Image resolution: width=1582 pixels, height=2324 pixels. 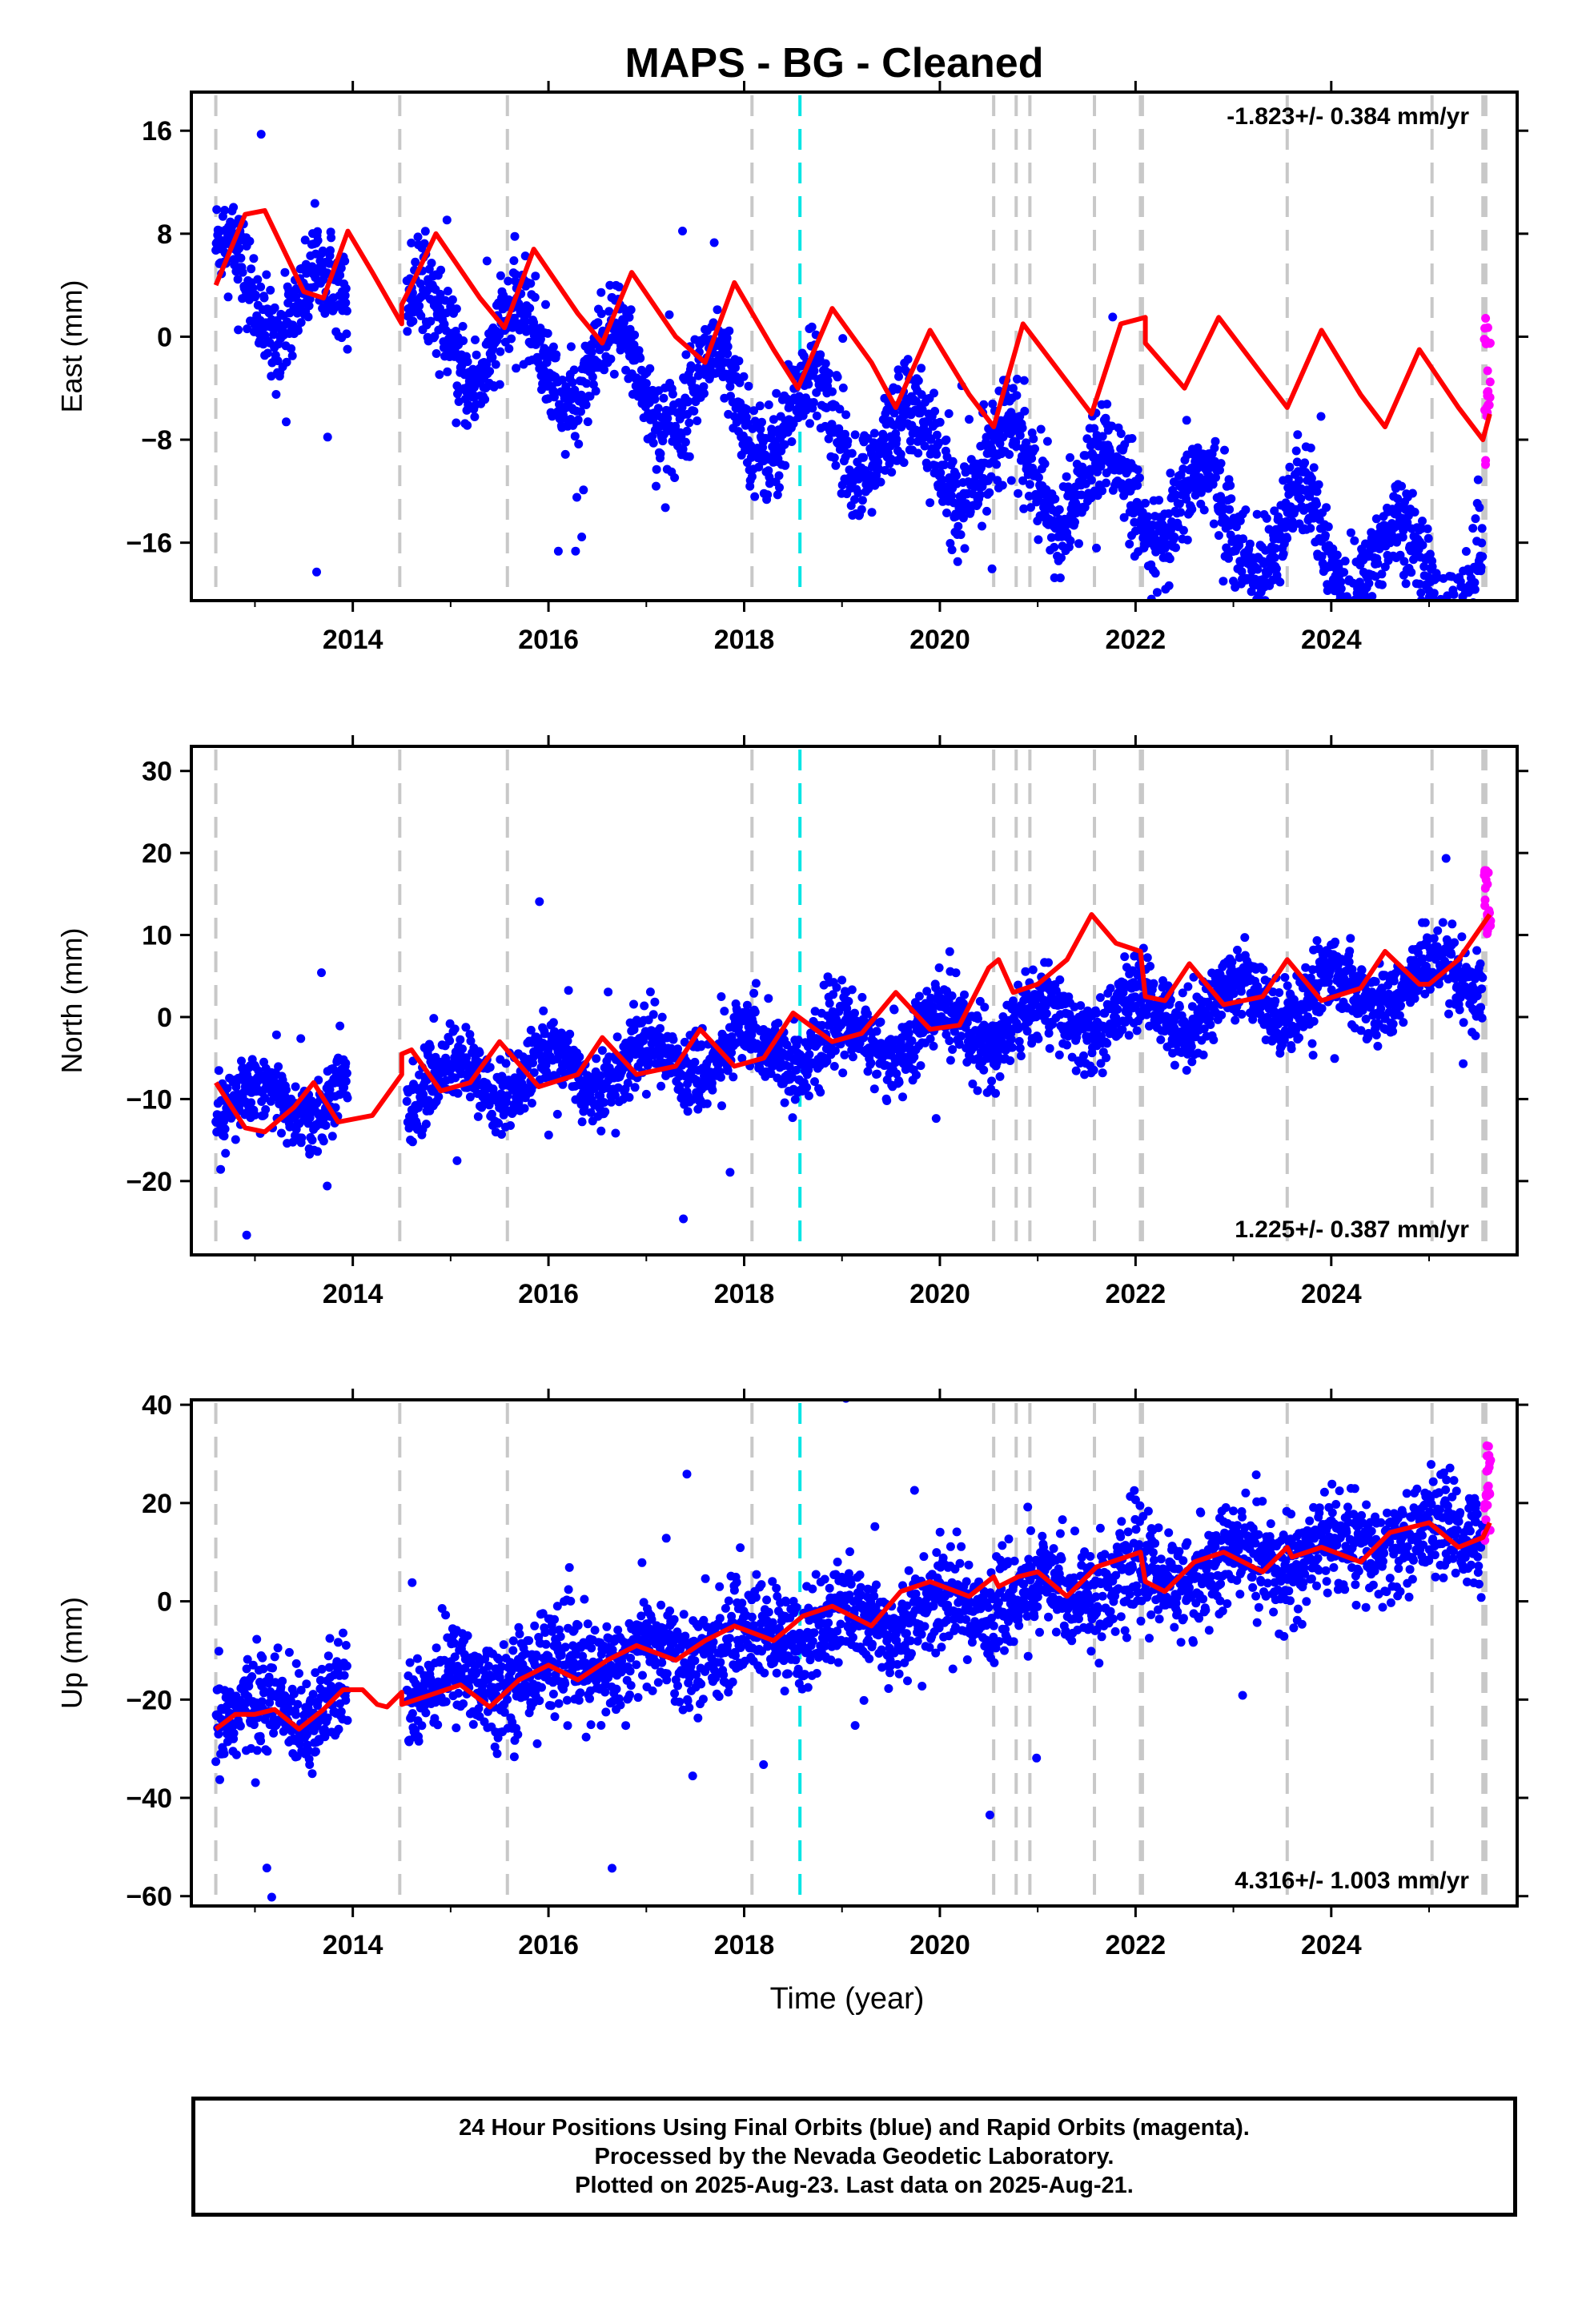 I want to click on rapid-orbit-point, so click(x=1486, y=318).